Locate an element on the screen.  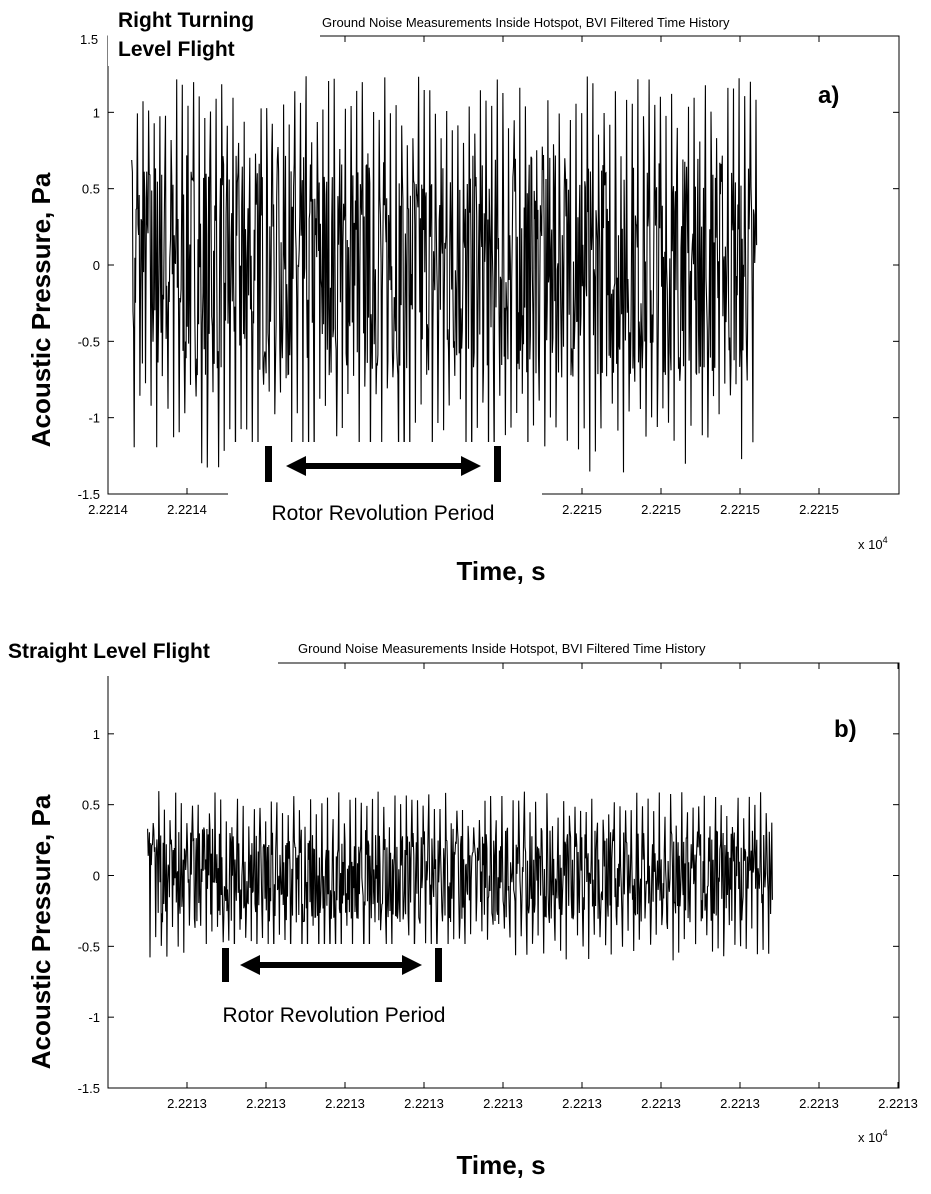
panel-a-condition-line1: Right Turning is located at coordinates (186, 20).